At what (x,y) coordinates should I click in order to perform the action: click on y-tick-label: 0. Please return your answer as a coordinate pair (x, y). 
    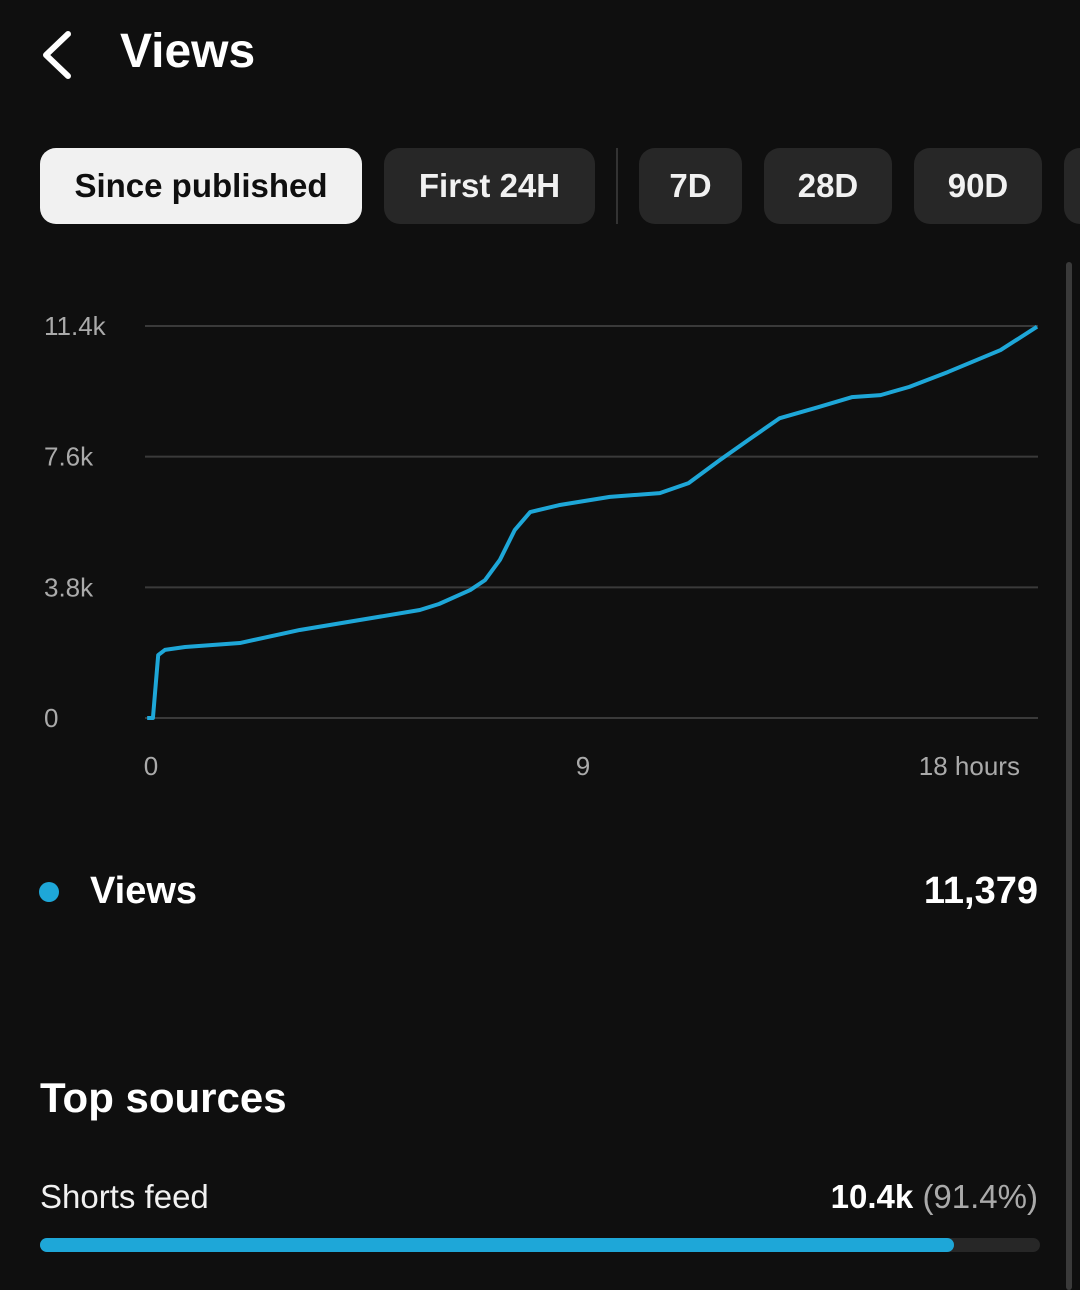
    Looking at the image, I should click on (51, 718).